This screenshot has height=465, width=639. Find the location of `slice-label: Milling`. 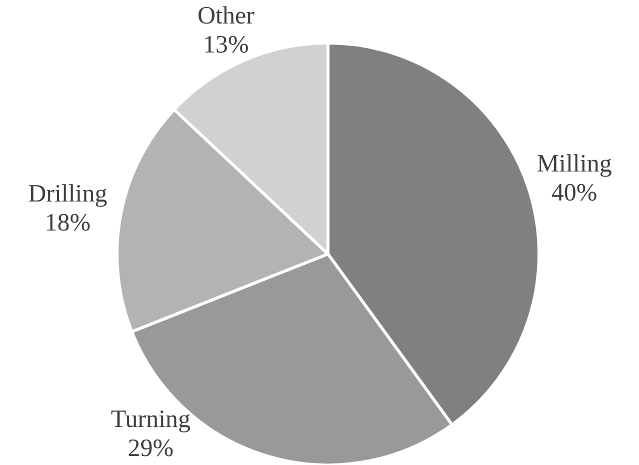

slice-label: Milling is located at coordinates (574, 164).